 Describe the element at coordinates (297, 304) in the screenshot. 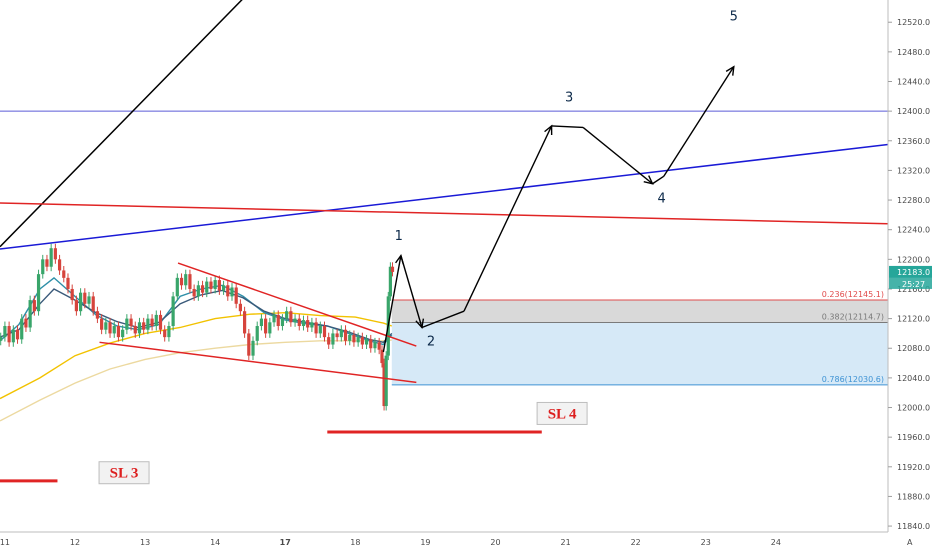

I see `wedge-upper-trendline` at that location.